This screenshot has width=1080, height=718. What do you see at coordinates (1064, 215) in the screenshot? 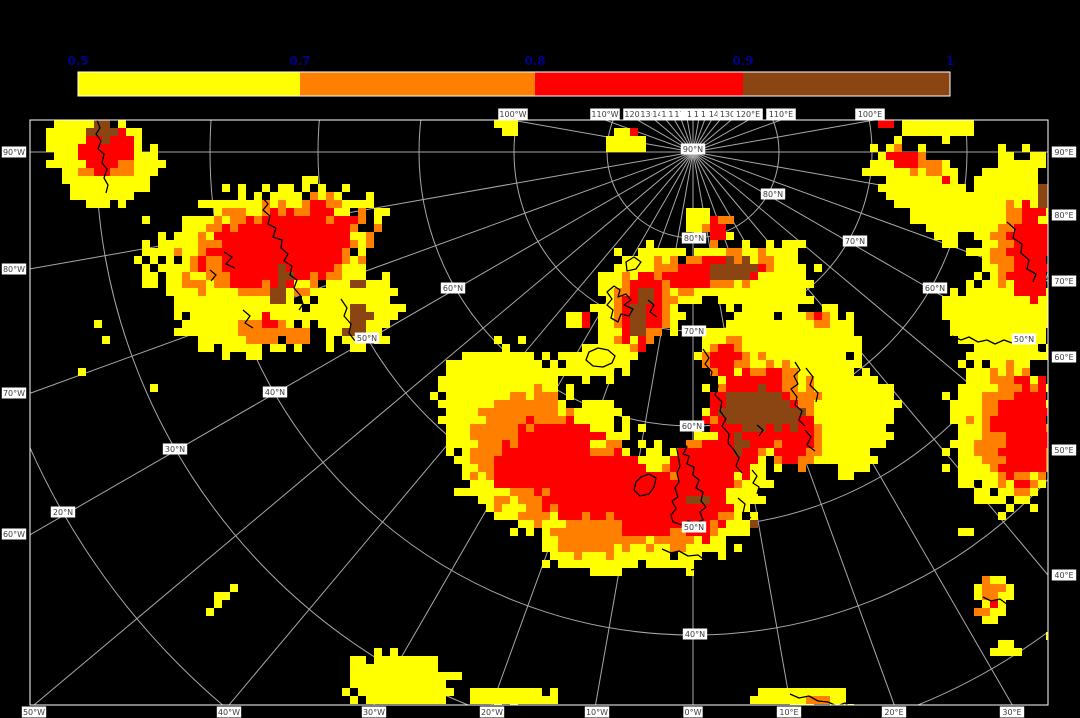
I see `edge-label-right: 80°E` at bounding box center [1064, 215].